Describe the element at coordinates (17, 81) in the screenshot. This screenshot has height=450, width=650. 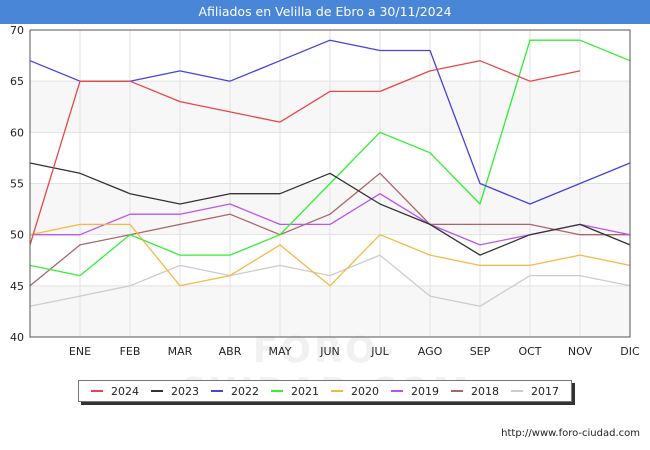
I see `y-tick-label: 65` at that location.